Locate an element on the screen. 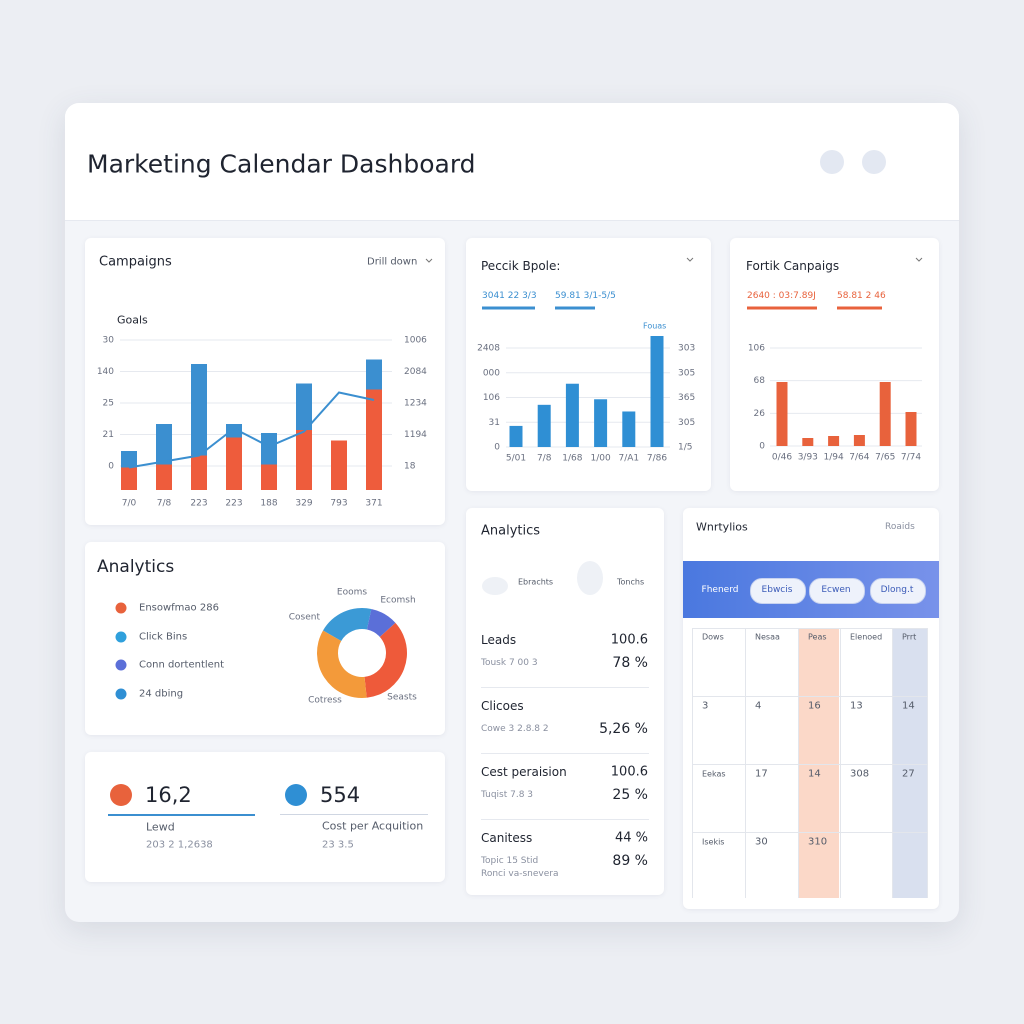 This screenshot has width=1024, height=1024. legend-label: Conn dortentlent is located at coordinates (182, 665).